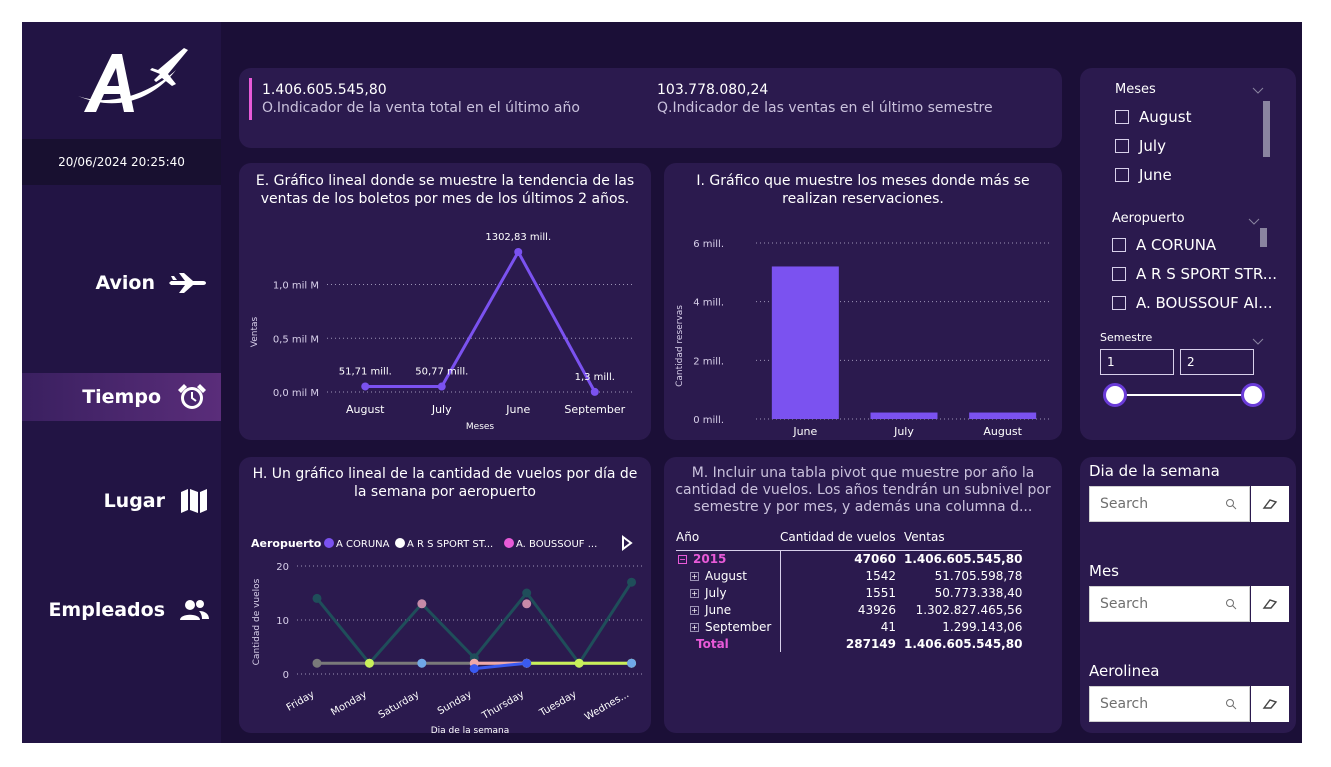  I want to click on people-icon, so click(194, 610).